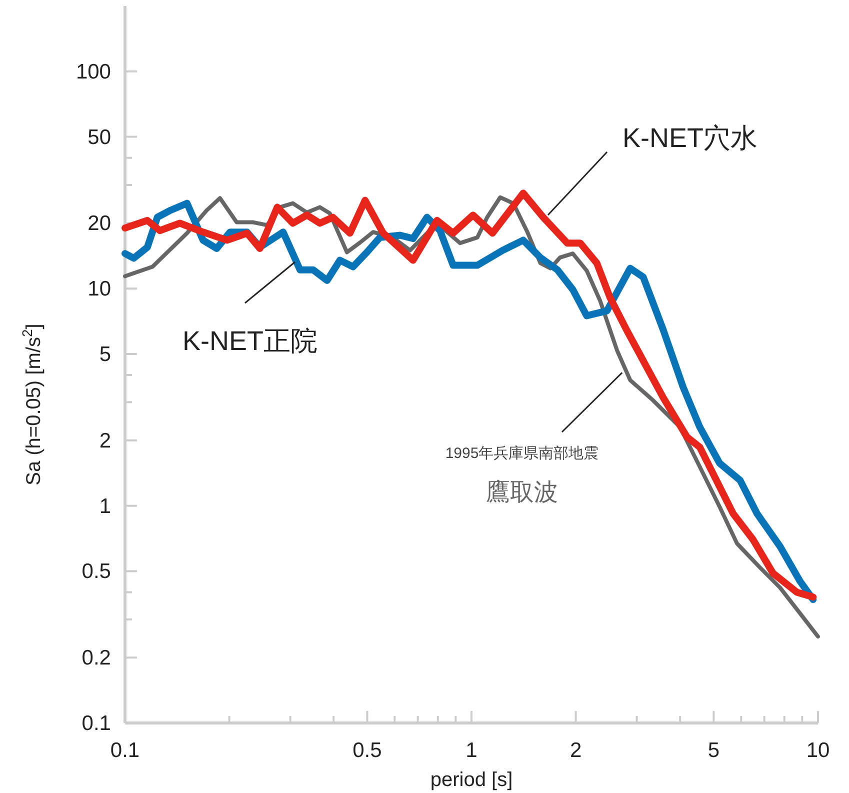 This screenshot has height=793, width=849. Describe the element at coordinates (576, 750) in the screenshot. I see `x-tick-label: 2` at that location.